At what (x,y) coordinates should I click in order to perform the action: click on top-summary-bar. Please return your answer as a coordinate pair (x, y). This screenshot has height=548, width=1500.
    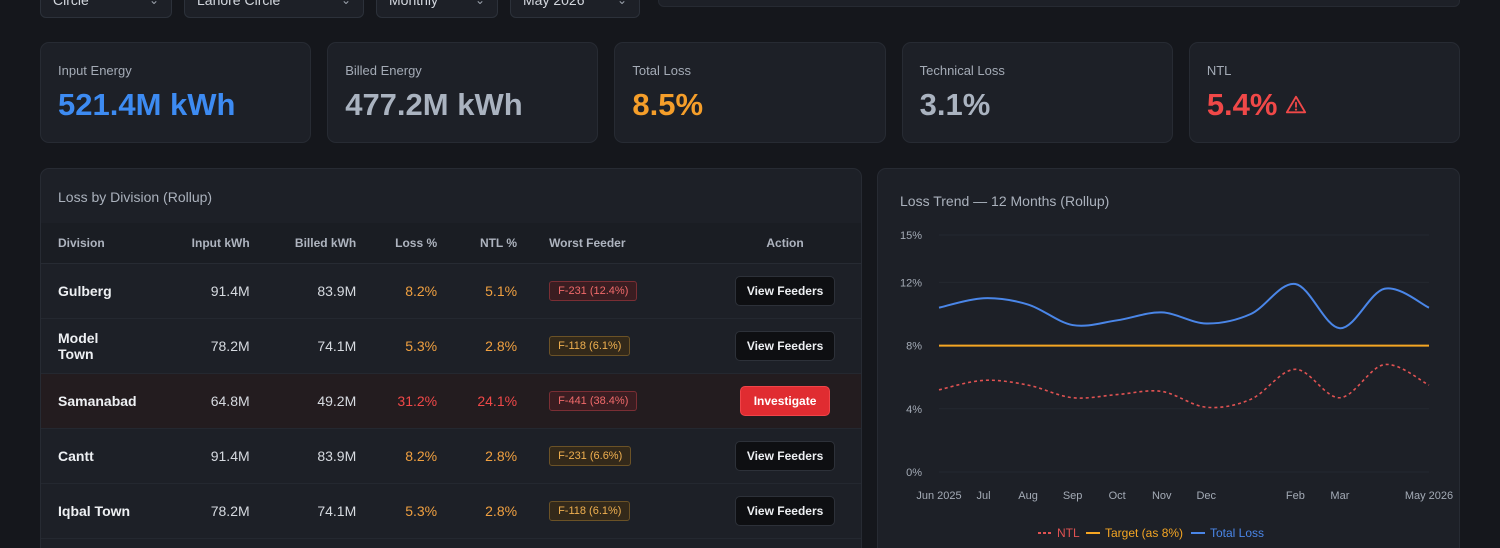
    Looking at the image, I should click on (1059, 3).